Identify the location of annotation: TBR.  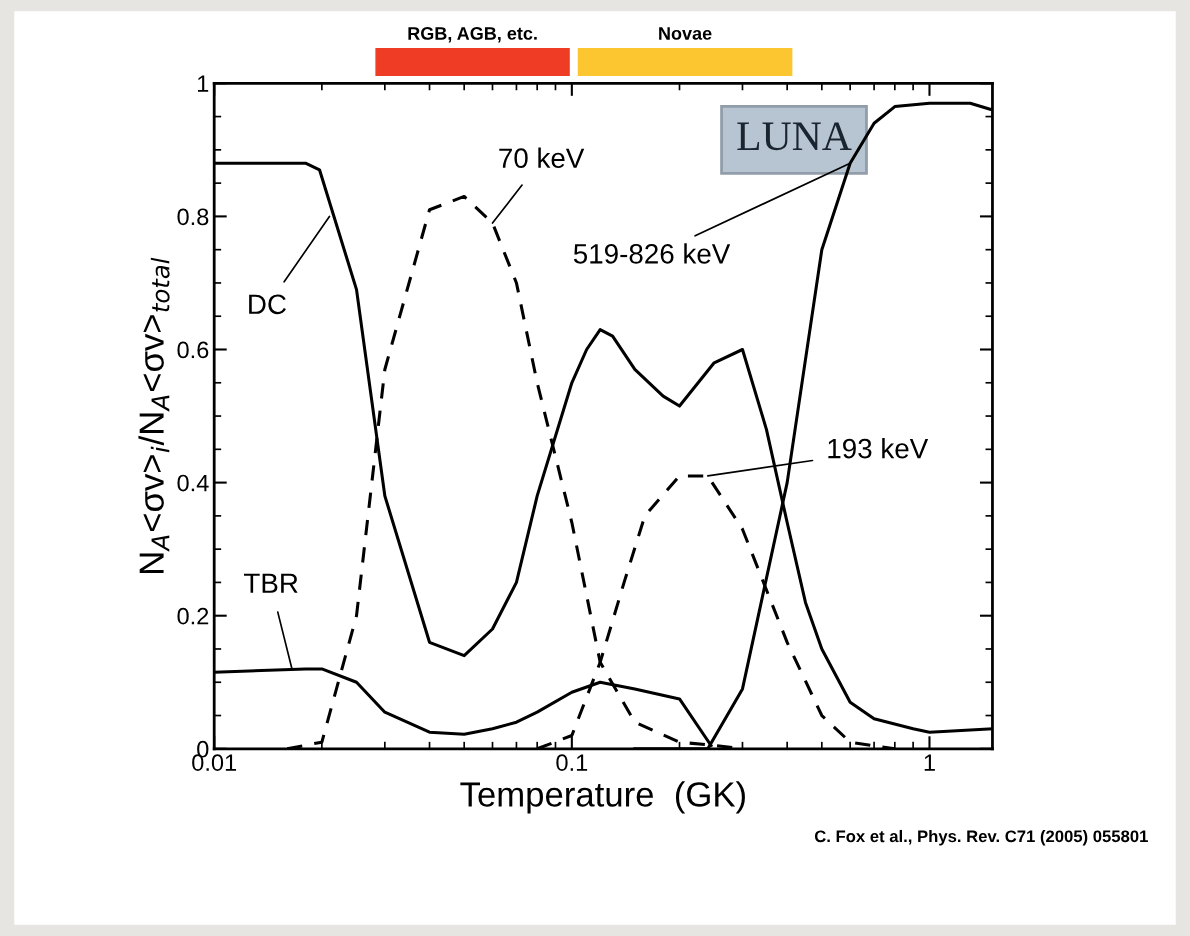
(271, 583).